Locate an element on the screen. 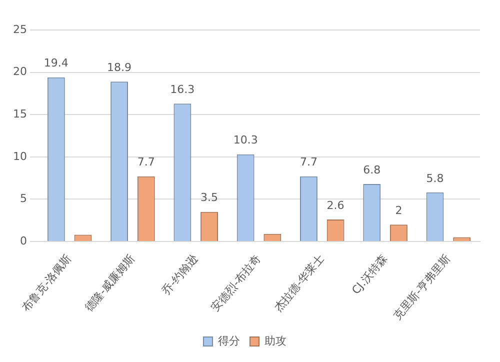 The height and width of the screenshot is (362, 500). data-label: 5.8 is located at coordinates (435, 178).